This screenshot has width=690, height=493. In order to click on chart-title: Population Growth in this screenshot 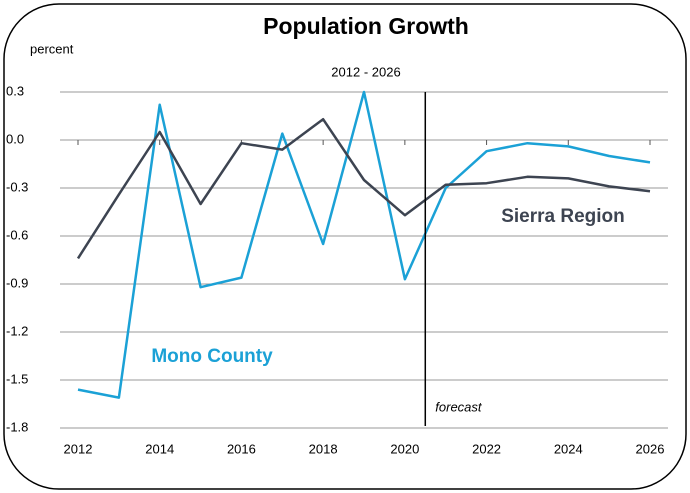, I will do `click(366, 26)`.